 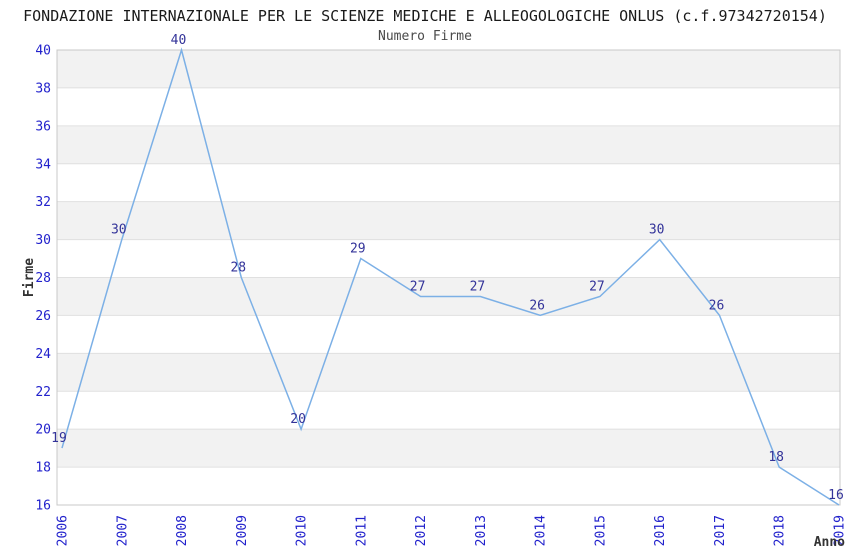 I want to click on chart-subtitle: Numero Firme, so click(x=425, y=36).